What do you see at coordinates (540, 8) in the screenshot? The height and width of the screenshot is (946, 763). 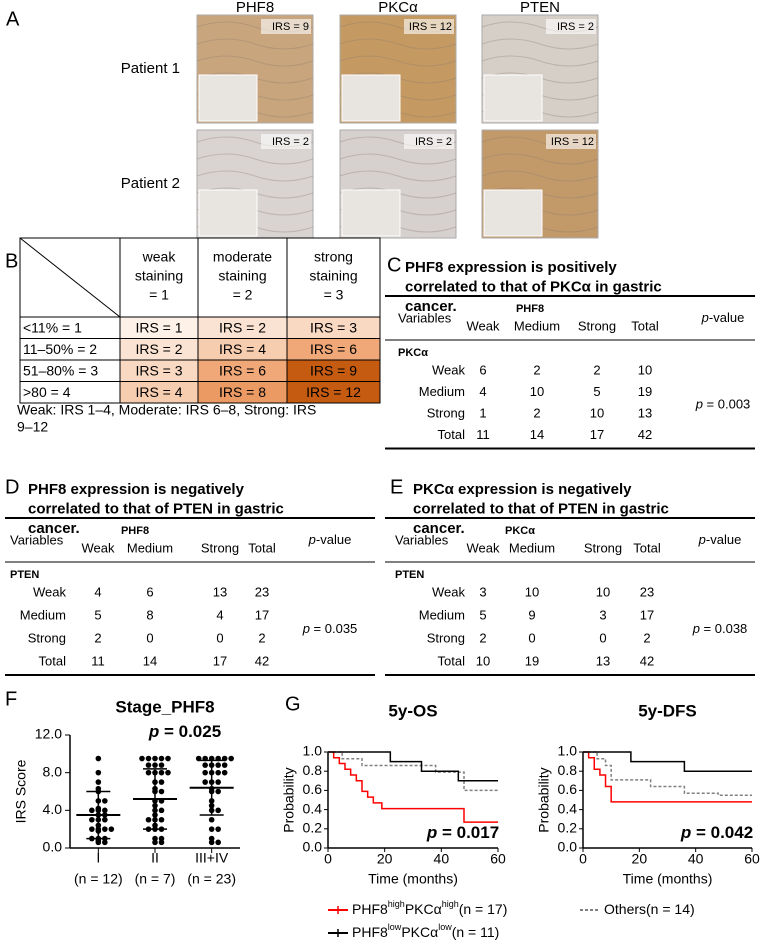 I see `column-header: PTEN` at bounding box center [540, 8].